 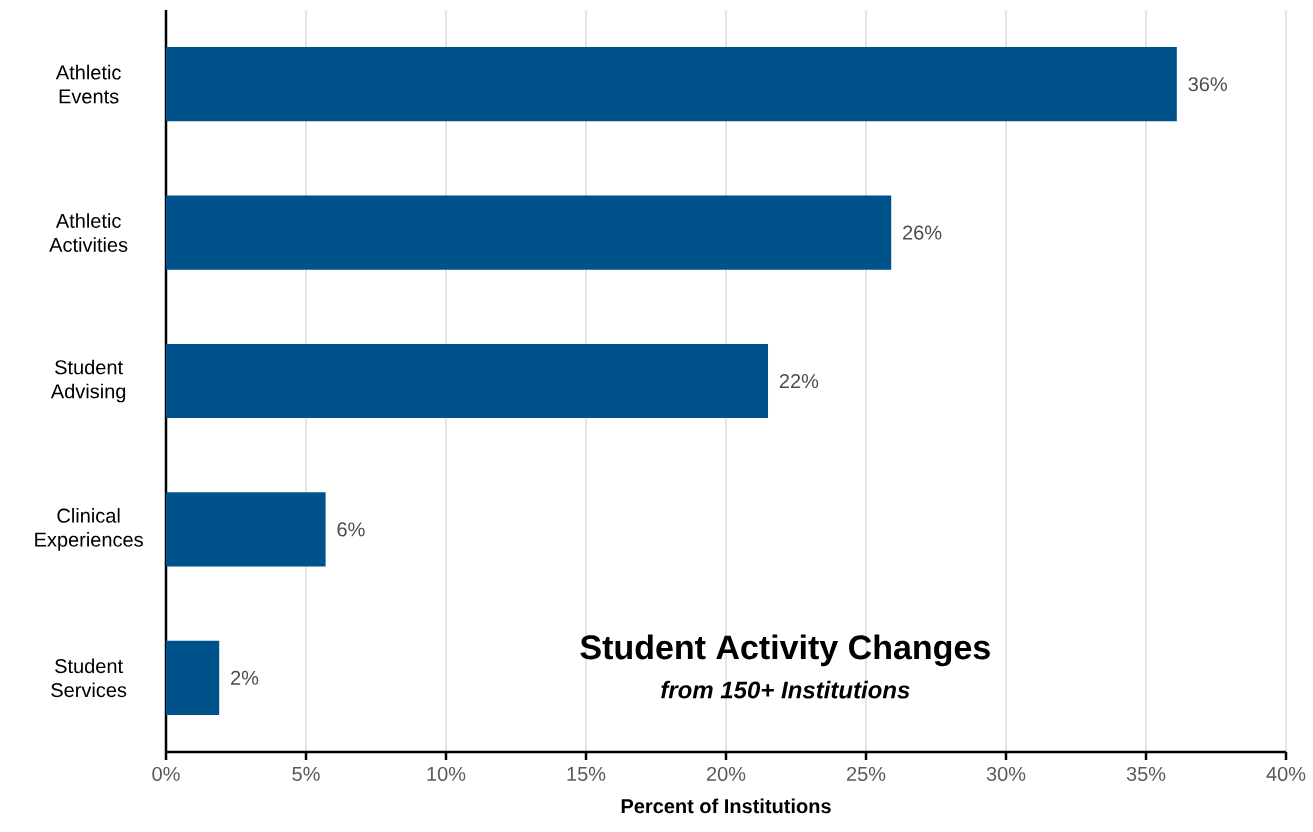 I want to click on y-tick-label: Athletic Activities, so click(x=88, y=232).